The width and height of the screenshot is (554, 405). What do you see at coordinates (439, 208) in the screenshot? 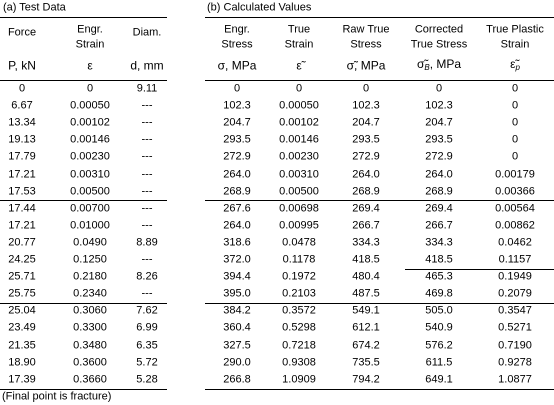
I see `cell: 269.4` at bounding box center [439, 208].